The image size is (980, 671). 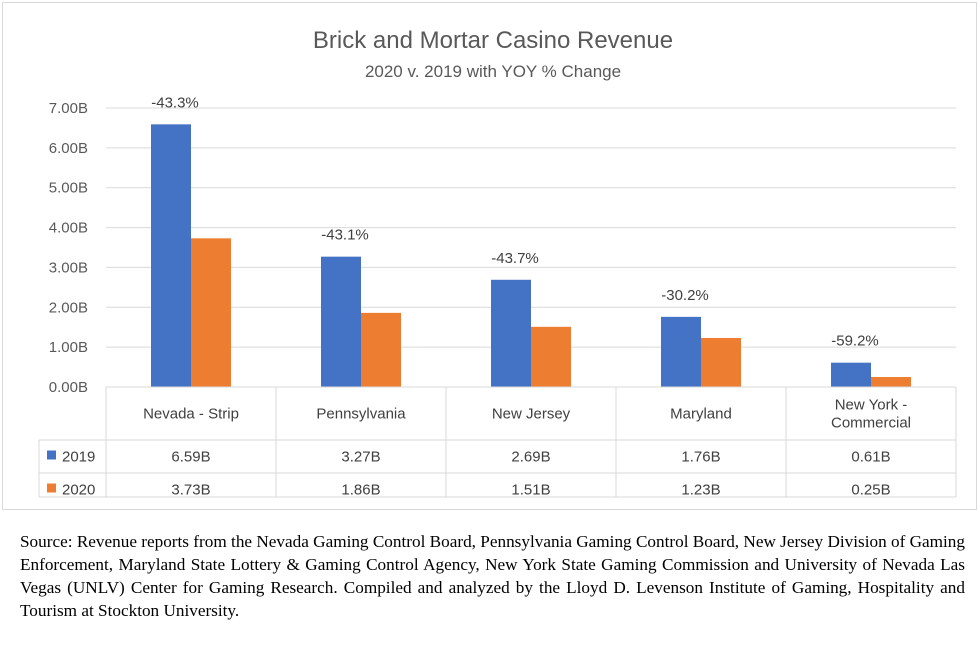 What do you see at coordinates (700, 490) in the screenshot?
I see `table-cell: 1.23B` at bounding box center [700, 490].